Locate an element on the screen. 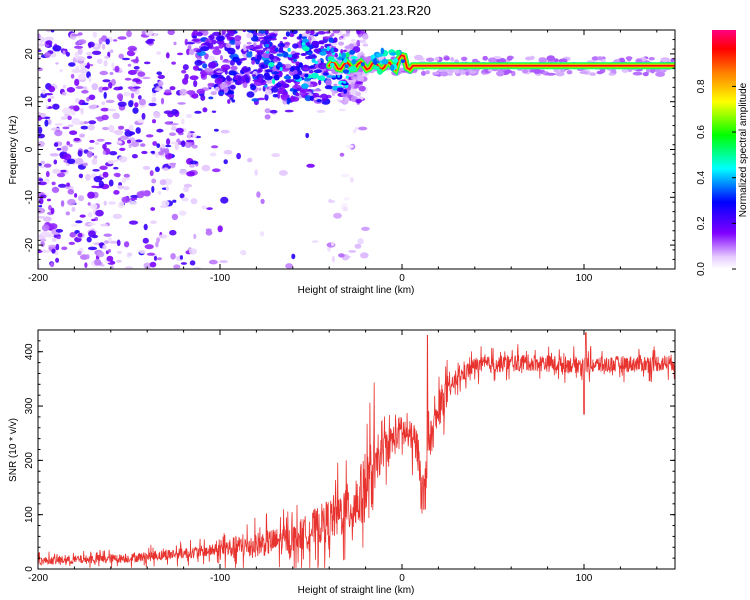  colorbar-tick-label: 0.2 is located at coordinates (701, 223).